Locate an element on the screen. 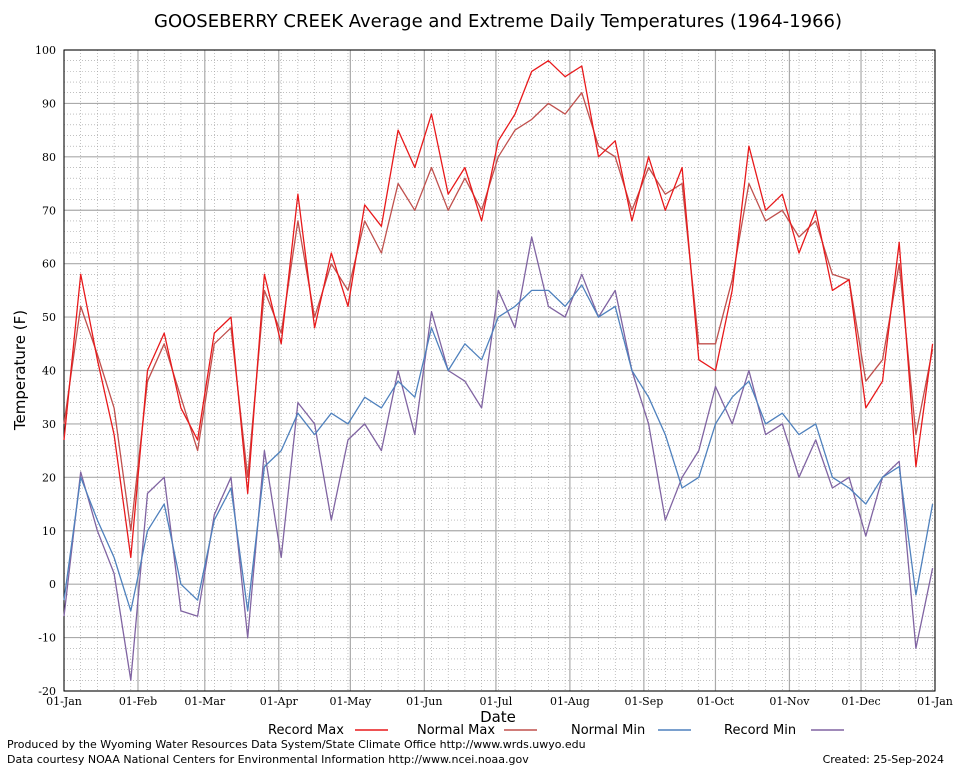  y-tick-label: 80 is located at coordinates (49, 157).